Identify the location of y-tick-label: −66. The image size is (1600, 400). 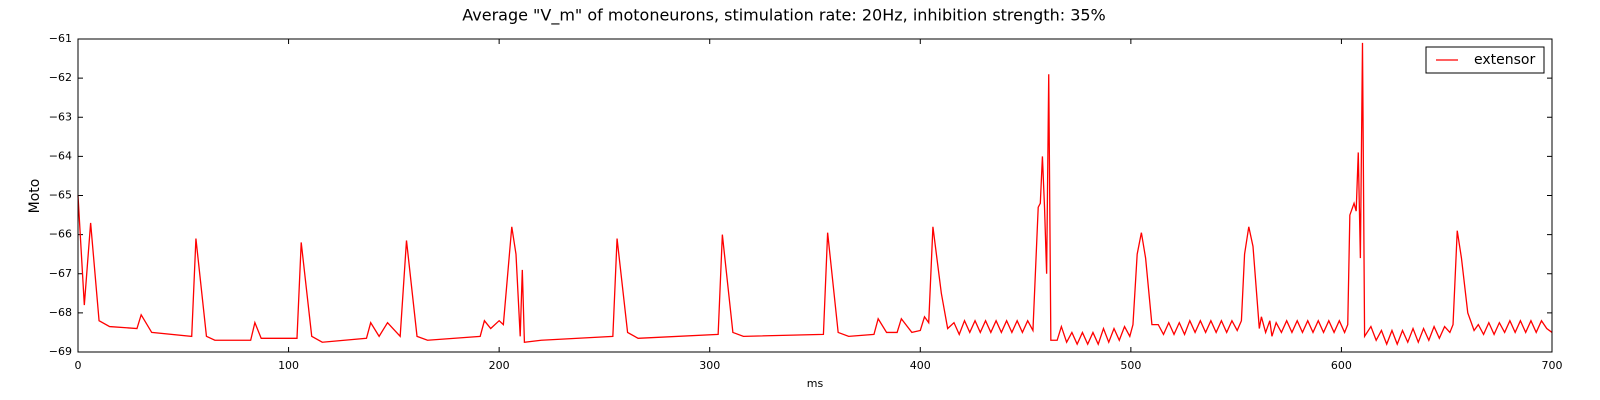
(60, 234).